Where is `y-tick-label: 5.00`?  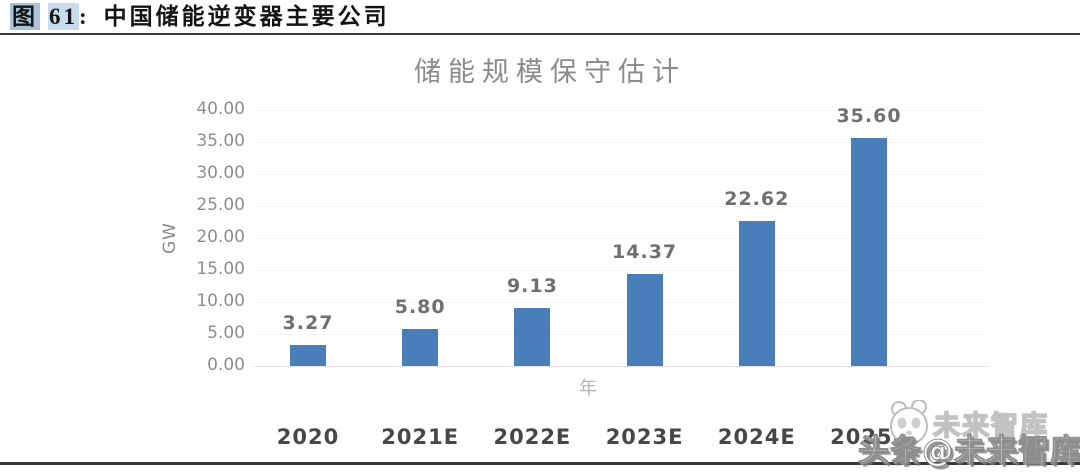 y-tick-label: 5.00 is located at coordinates (226, 333).